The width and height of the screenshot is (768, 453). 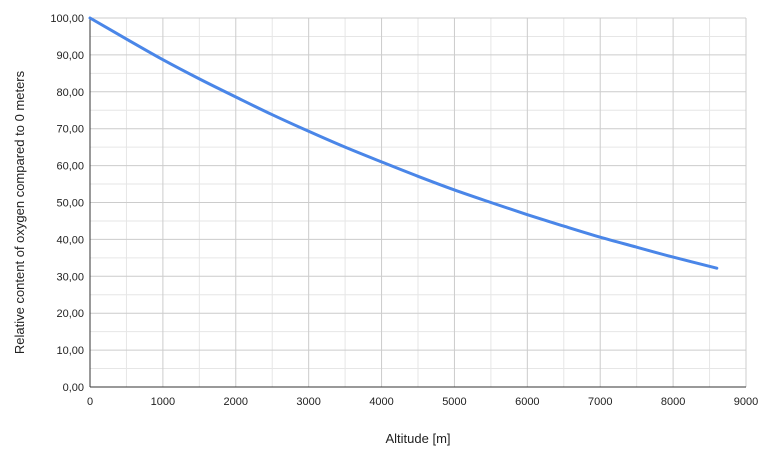 I want to click on y-tick-label: 100,00, so click(x=67, y=19).